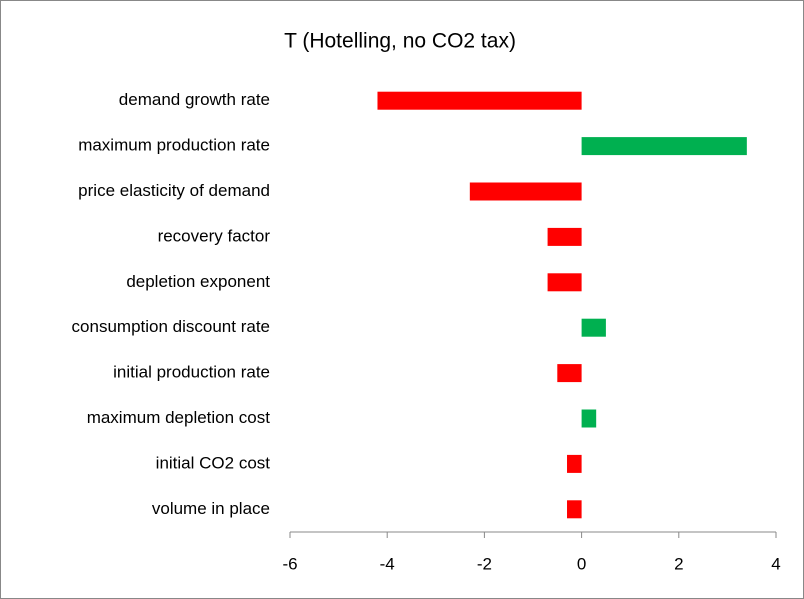  I want to click on y-tick-label: maximum depletion cost, so click(179, 417).